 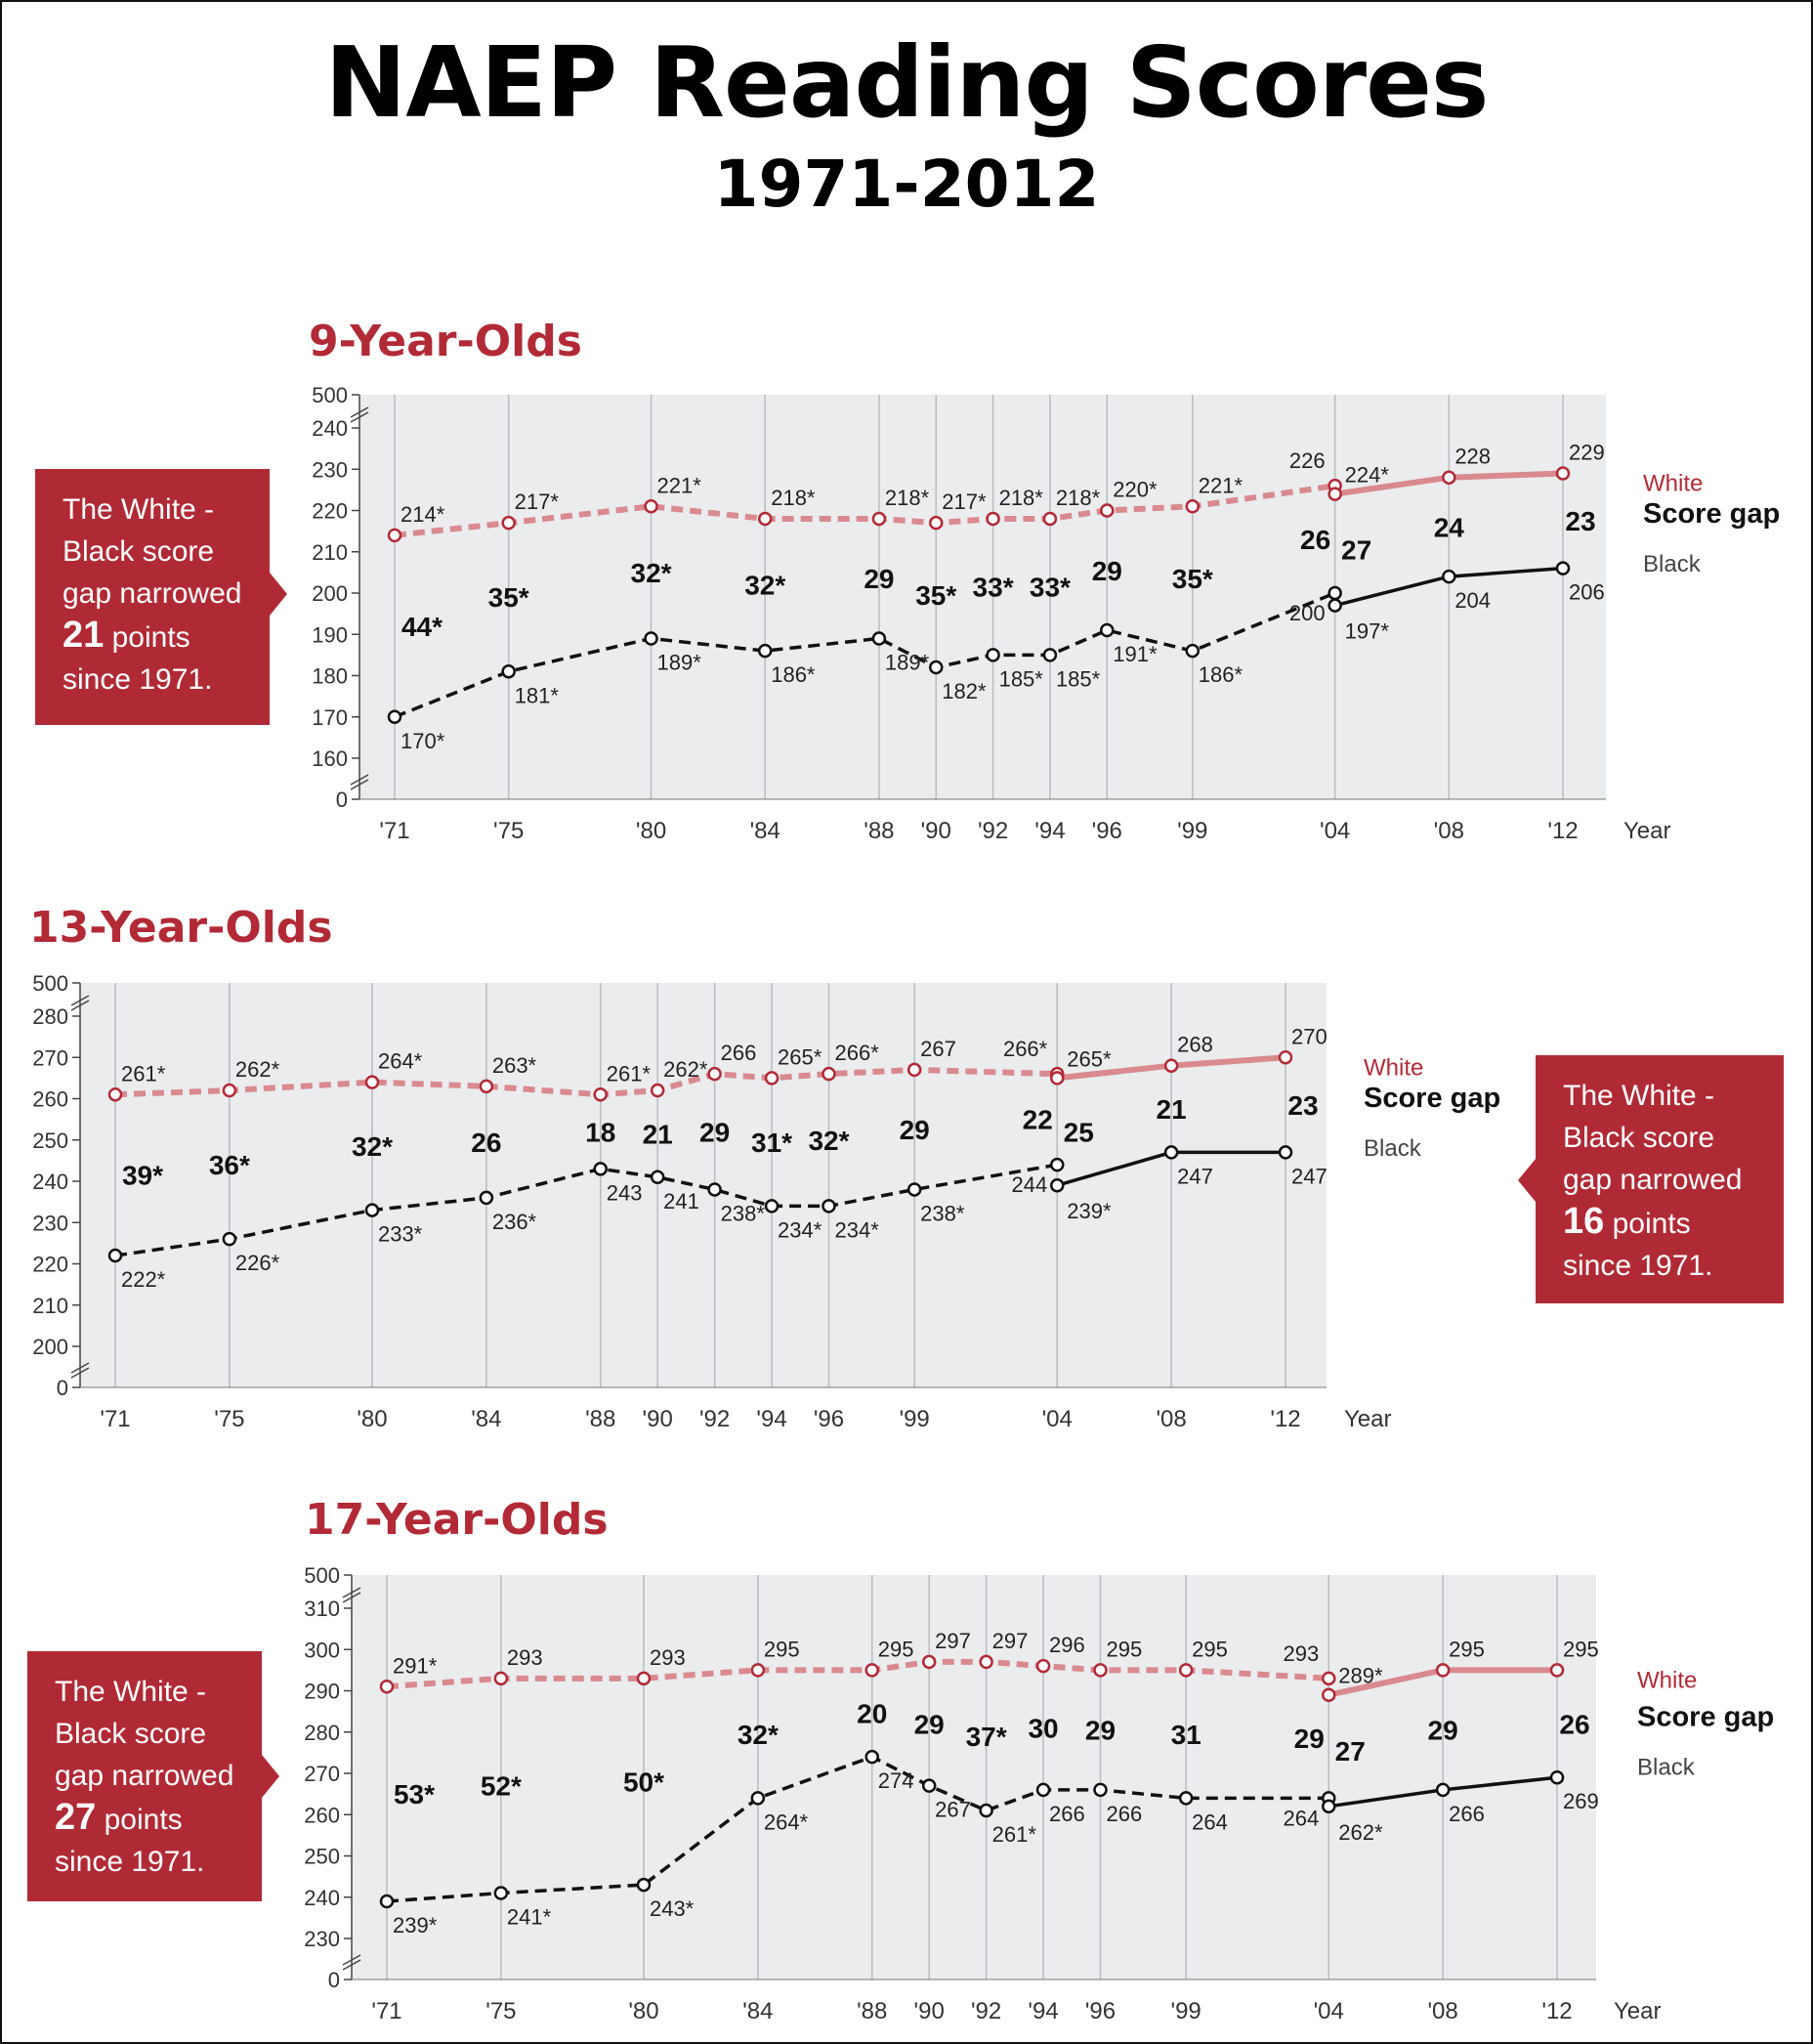 What do you see at coordinates (330, 395) in the screenshot?
I see `y-tick-label: 500` at bounding box center [330, 395].